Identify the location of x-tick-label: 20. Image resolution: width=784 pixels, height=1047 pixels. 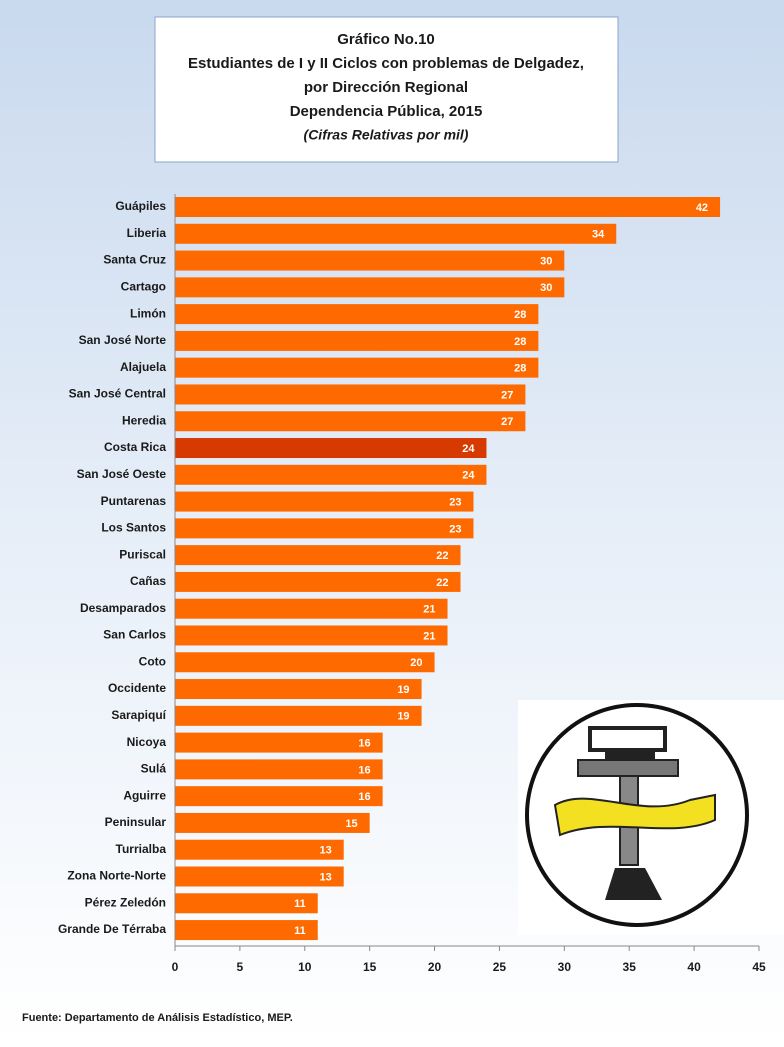
(435, 967).